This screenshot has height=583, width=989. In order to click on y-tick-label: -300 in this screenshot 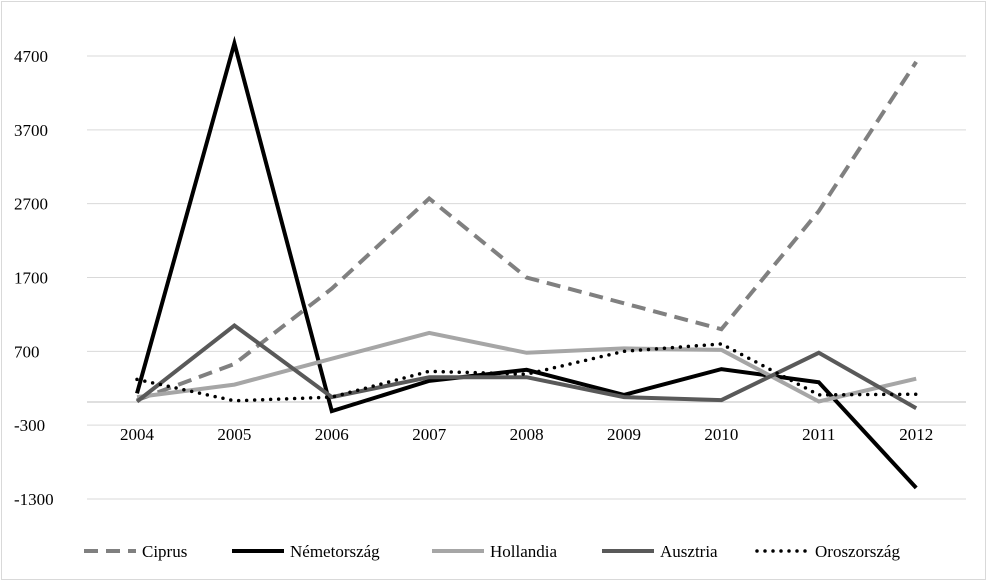, I will do `click(29, 425)`.